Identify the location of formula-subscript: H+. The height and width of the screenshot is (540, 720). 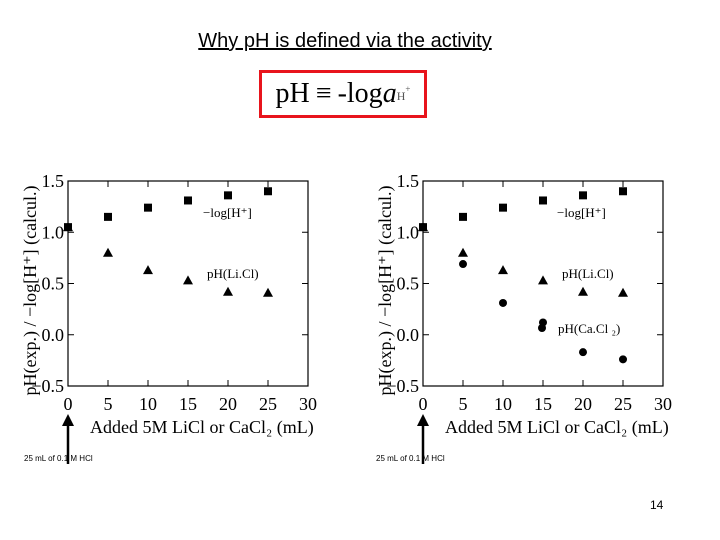
(404, 94).